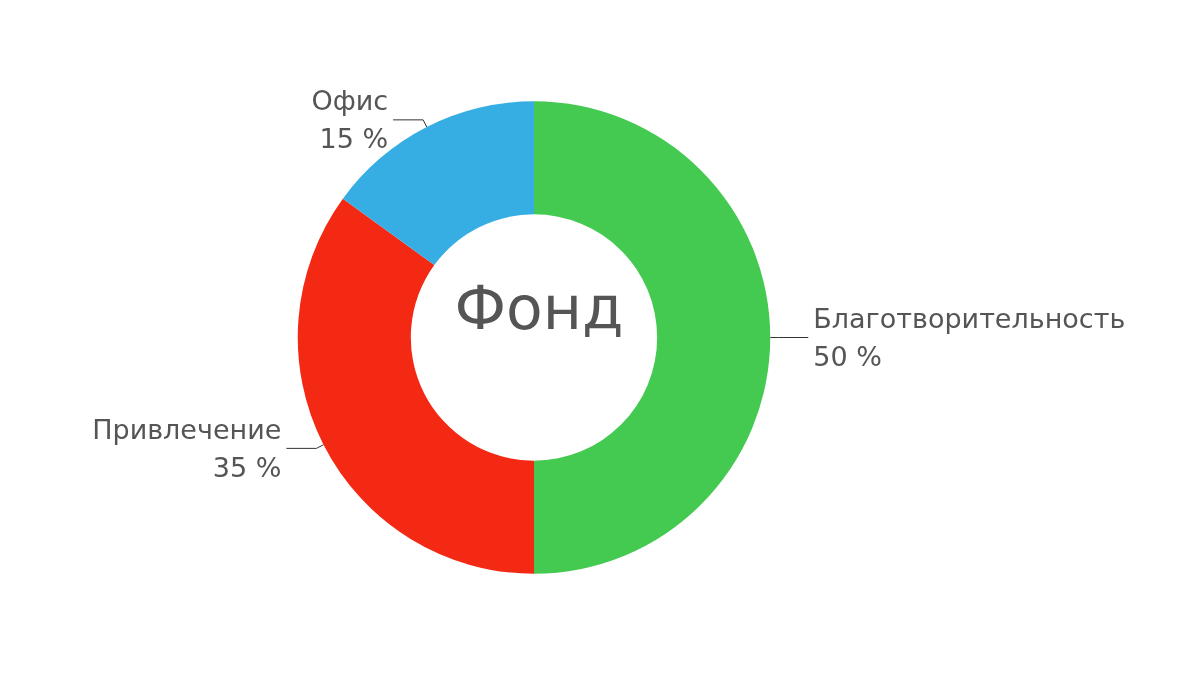 The width and height of the screenshot is (1200, 675). I want to click on text: Фонд, so click(539, 307).